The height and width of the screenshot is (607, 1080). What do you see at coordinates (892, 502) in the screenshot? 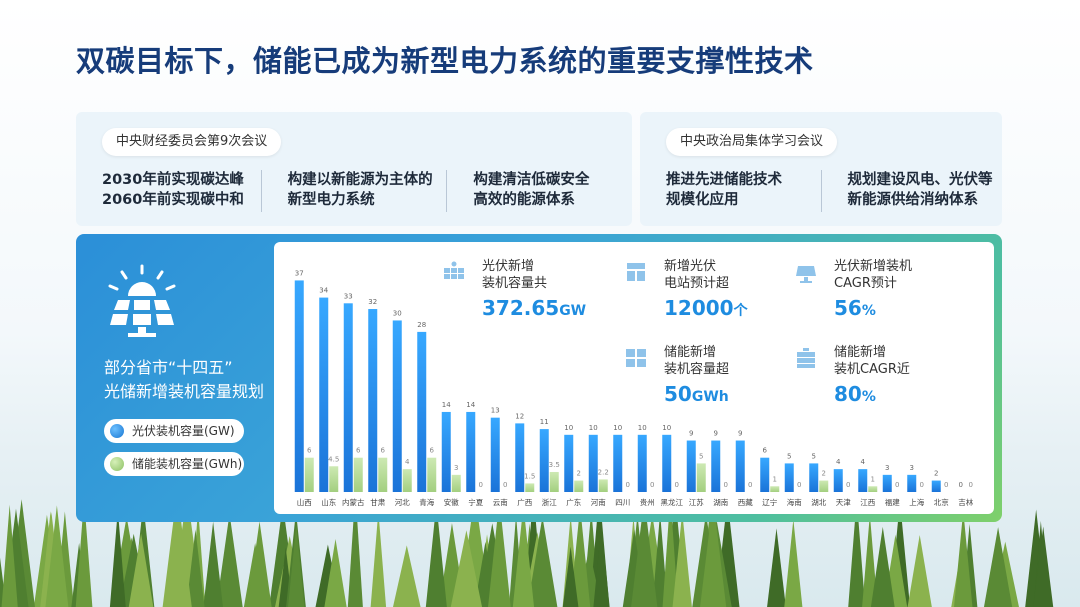
I see `category-label: 福建` at bounding box center [892, 502].